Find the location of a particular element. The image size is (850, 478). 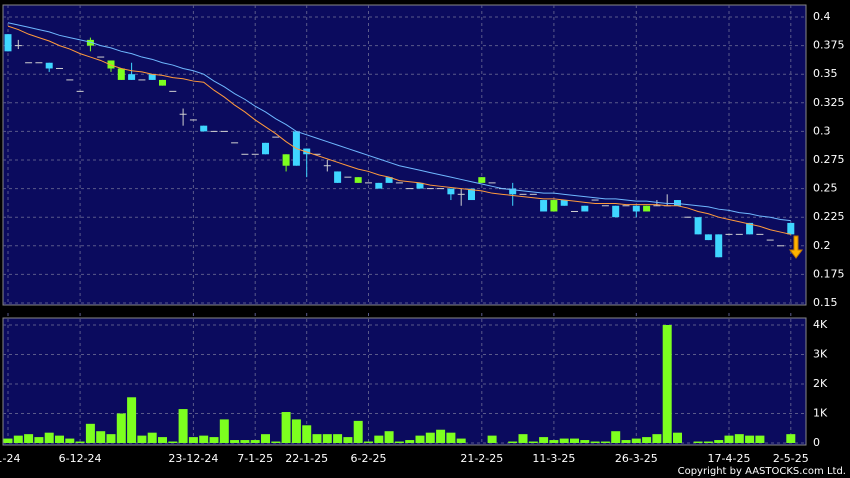

y-tick-label: 0.35 is located at coordinates (825, 73).